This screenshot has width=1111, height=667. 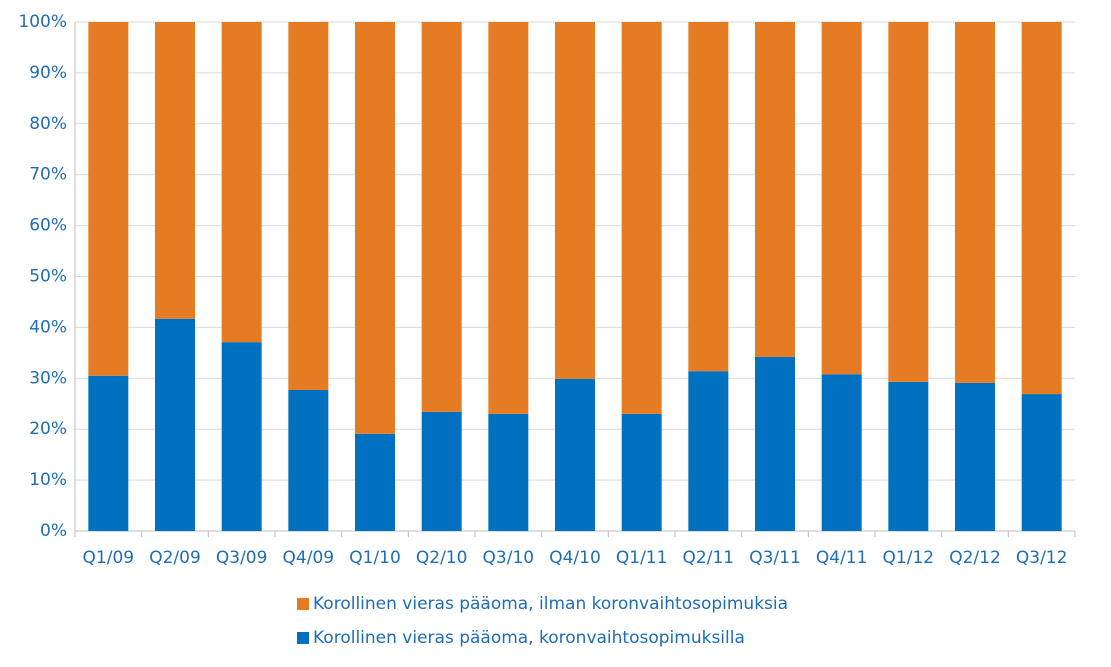 What do you see at coordinates (48, 124) in the screenshot?
I see `y-tick-label: 80%` at bounding box center [48, 124].